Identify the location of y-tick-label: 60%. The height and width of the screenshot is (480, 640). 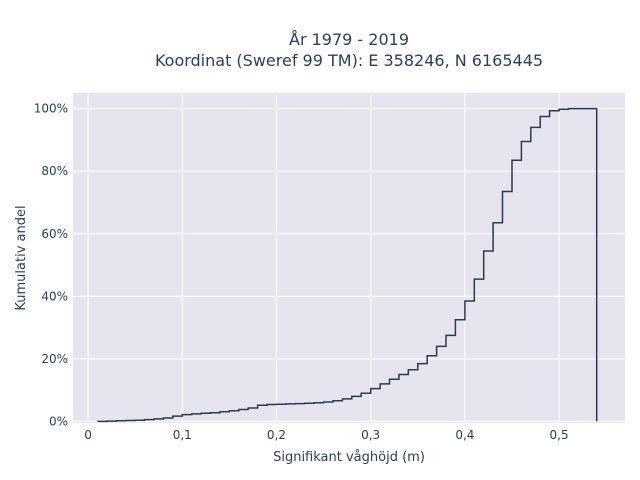
(54, 234).